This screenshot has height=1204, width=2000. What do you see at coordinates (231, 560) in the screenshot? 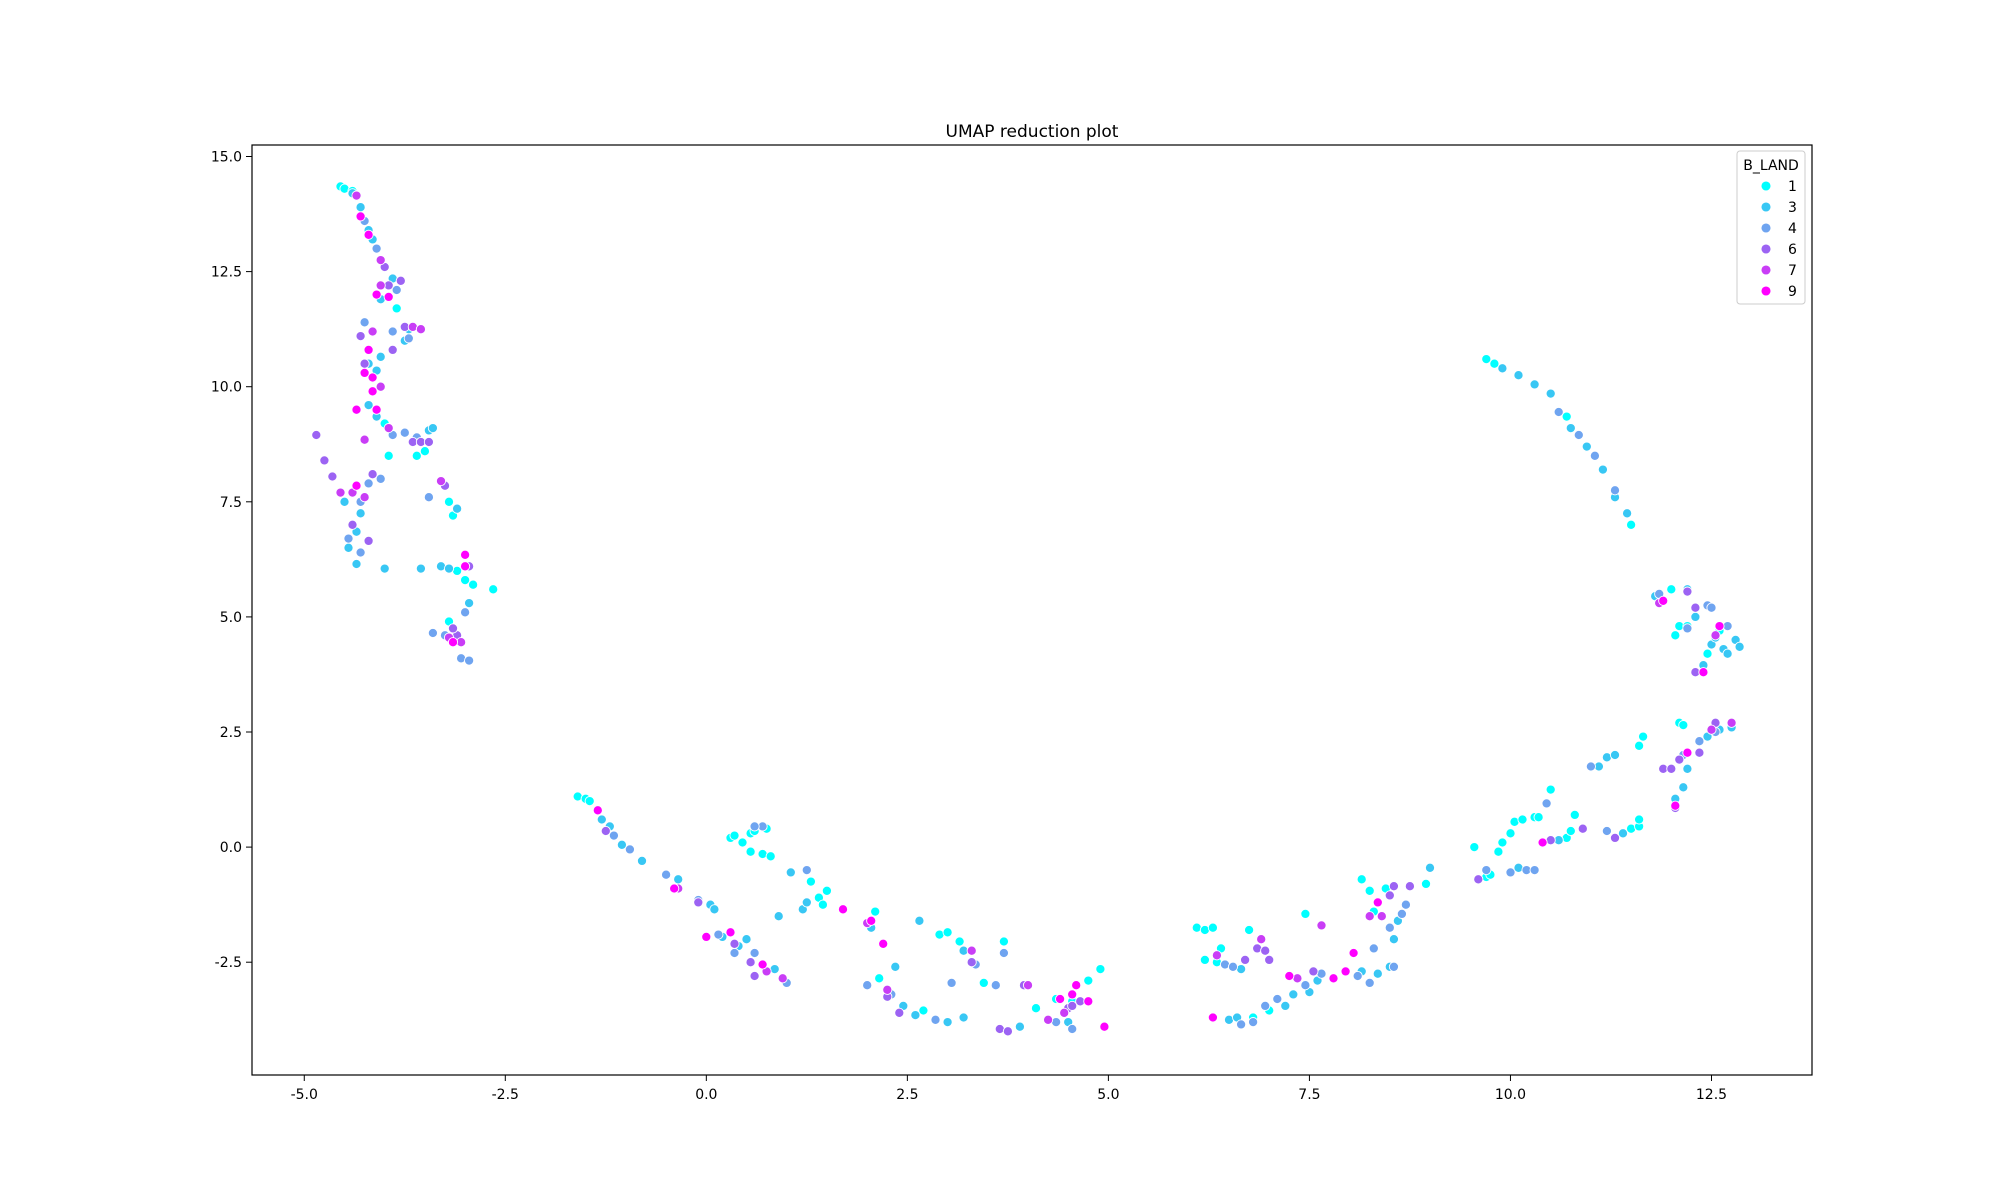
I see `y-axis: -2.5 0.0 2.5 5.0 7.5 10.0 12.5 15.0` at bounding box center [231, 560].